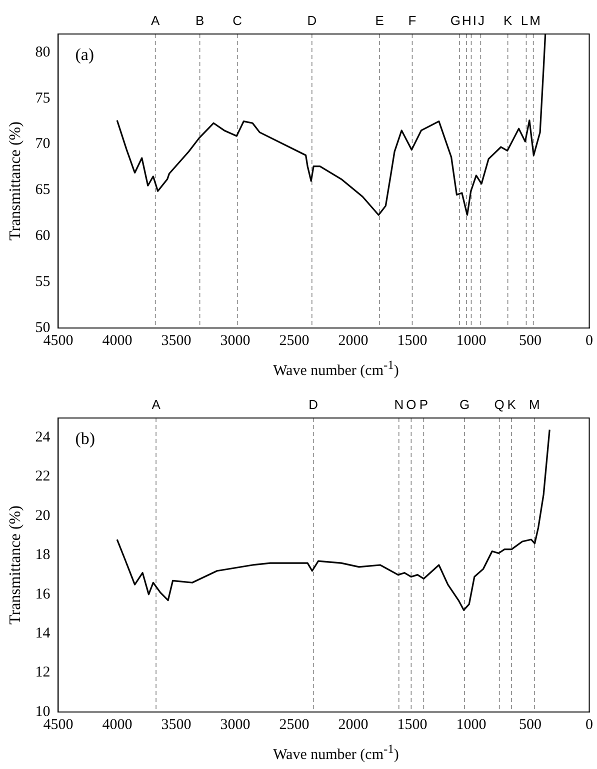 The image size is (597, 769). Describe the element at coordinates (411, 404) in the screenshot. I see `ref-line-label: O` at that location.